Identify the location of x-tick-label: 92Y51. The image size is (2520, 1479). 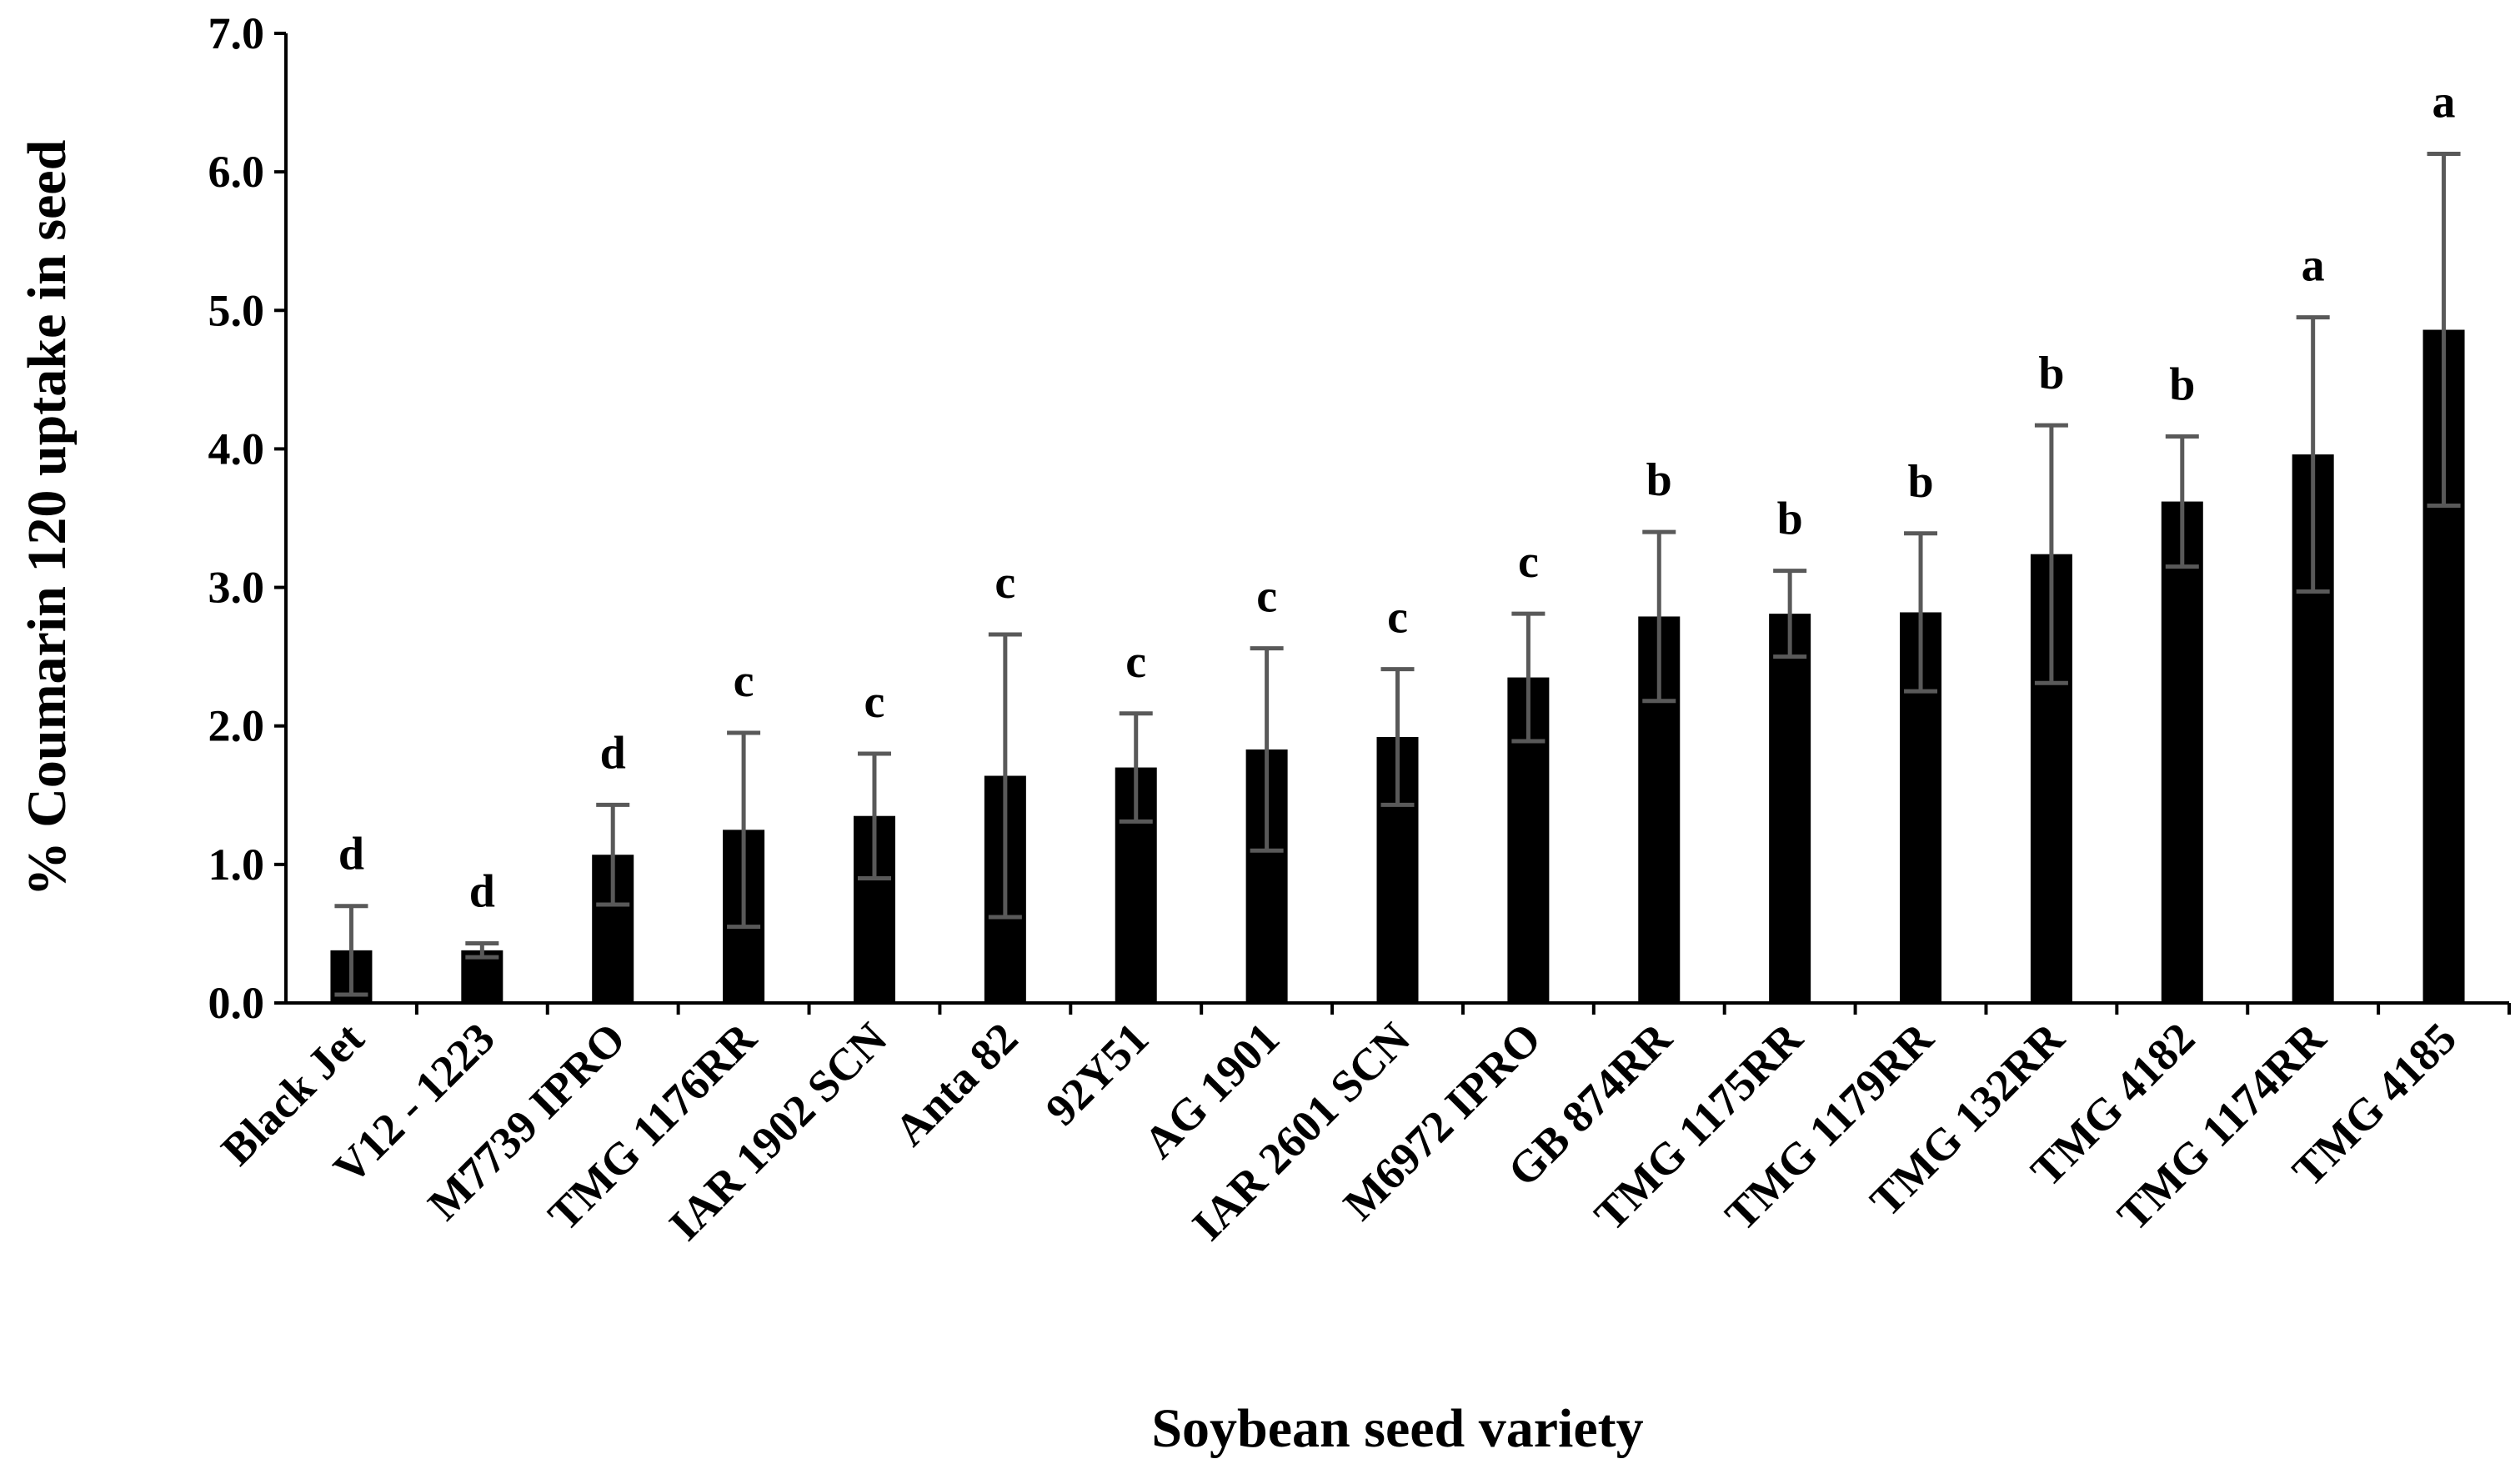
(1097, 1074).